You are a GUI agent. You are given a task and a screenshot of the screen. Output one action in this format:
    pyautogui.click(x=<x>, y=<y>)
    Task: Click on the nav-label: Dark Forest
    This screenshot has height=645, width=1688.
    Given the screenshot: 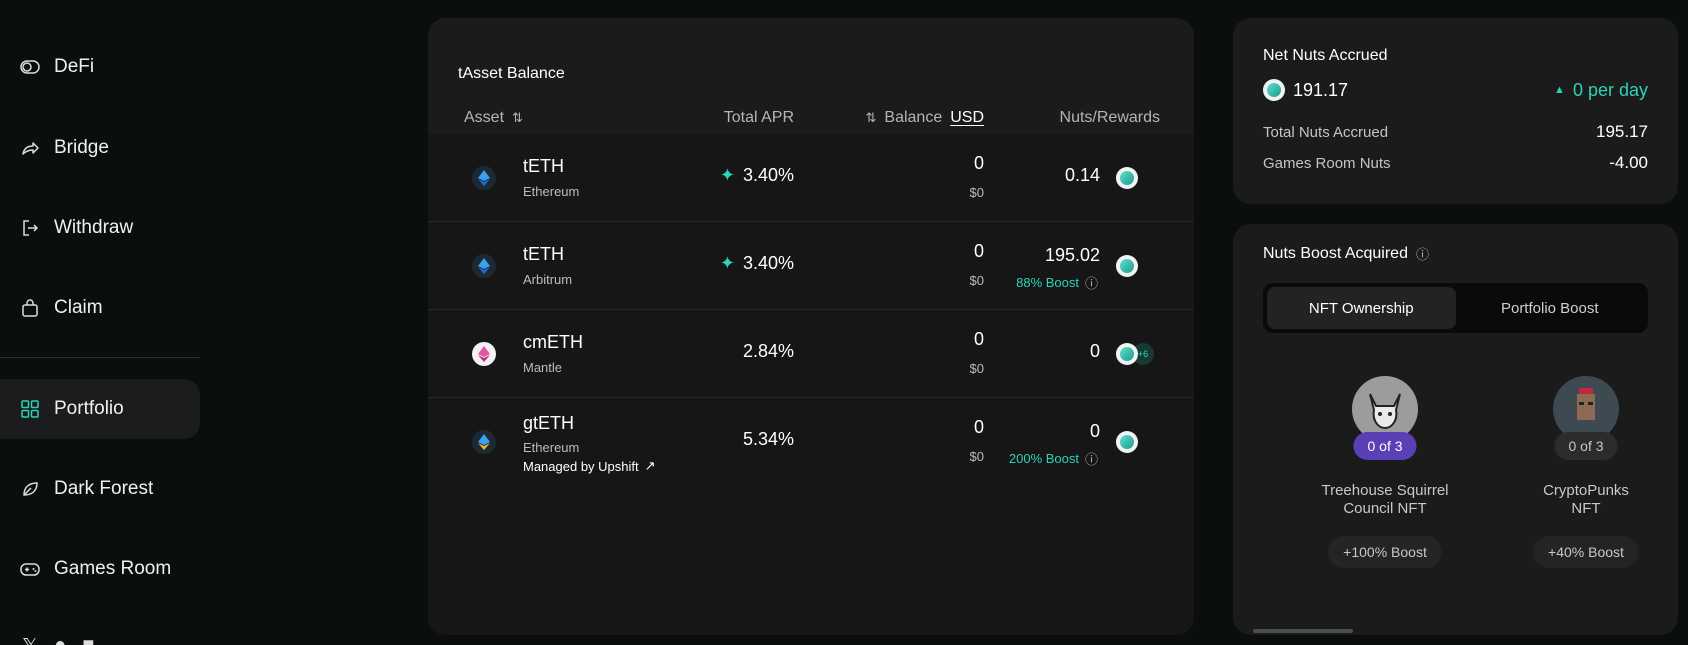 What is the action you would take?
    pyautogui.click(x=104, y=488)
    